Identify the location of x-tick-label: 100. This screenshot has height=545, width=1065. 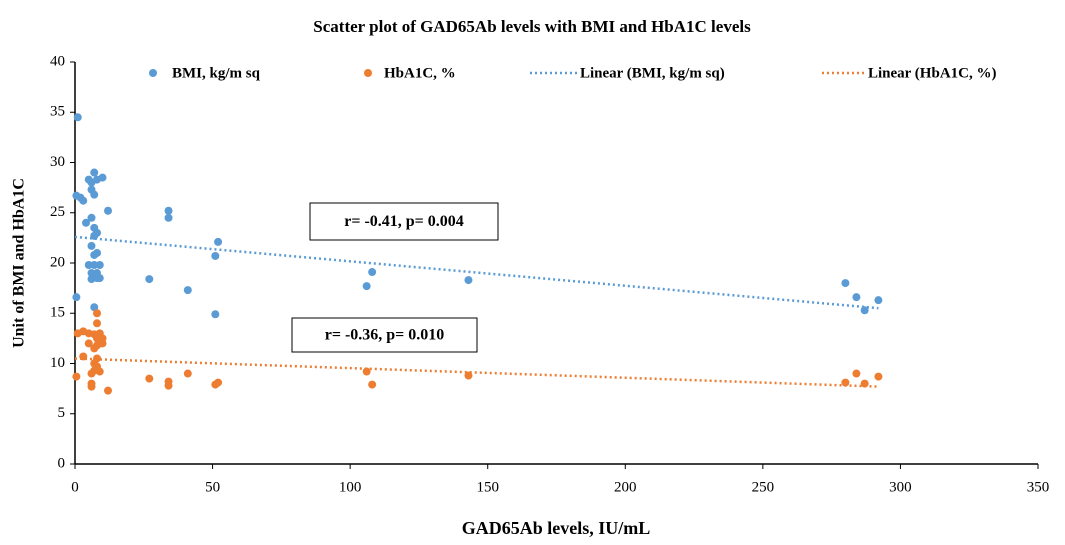
(350, 487).